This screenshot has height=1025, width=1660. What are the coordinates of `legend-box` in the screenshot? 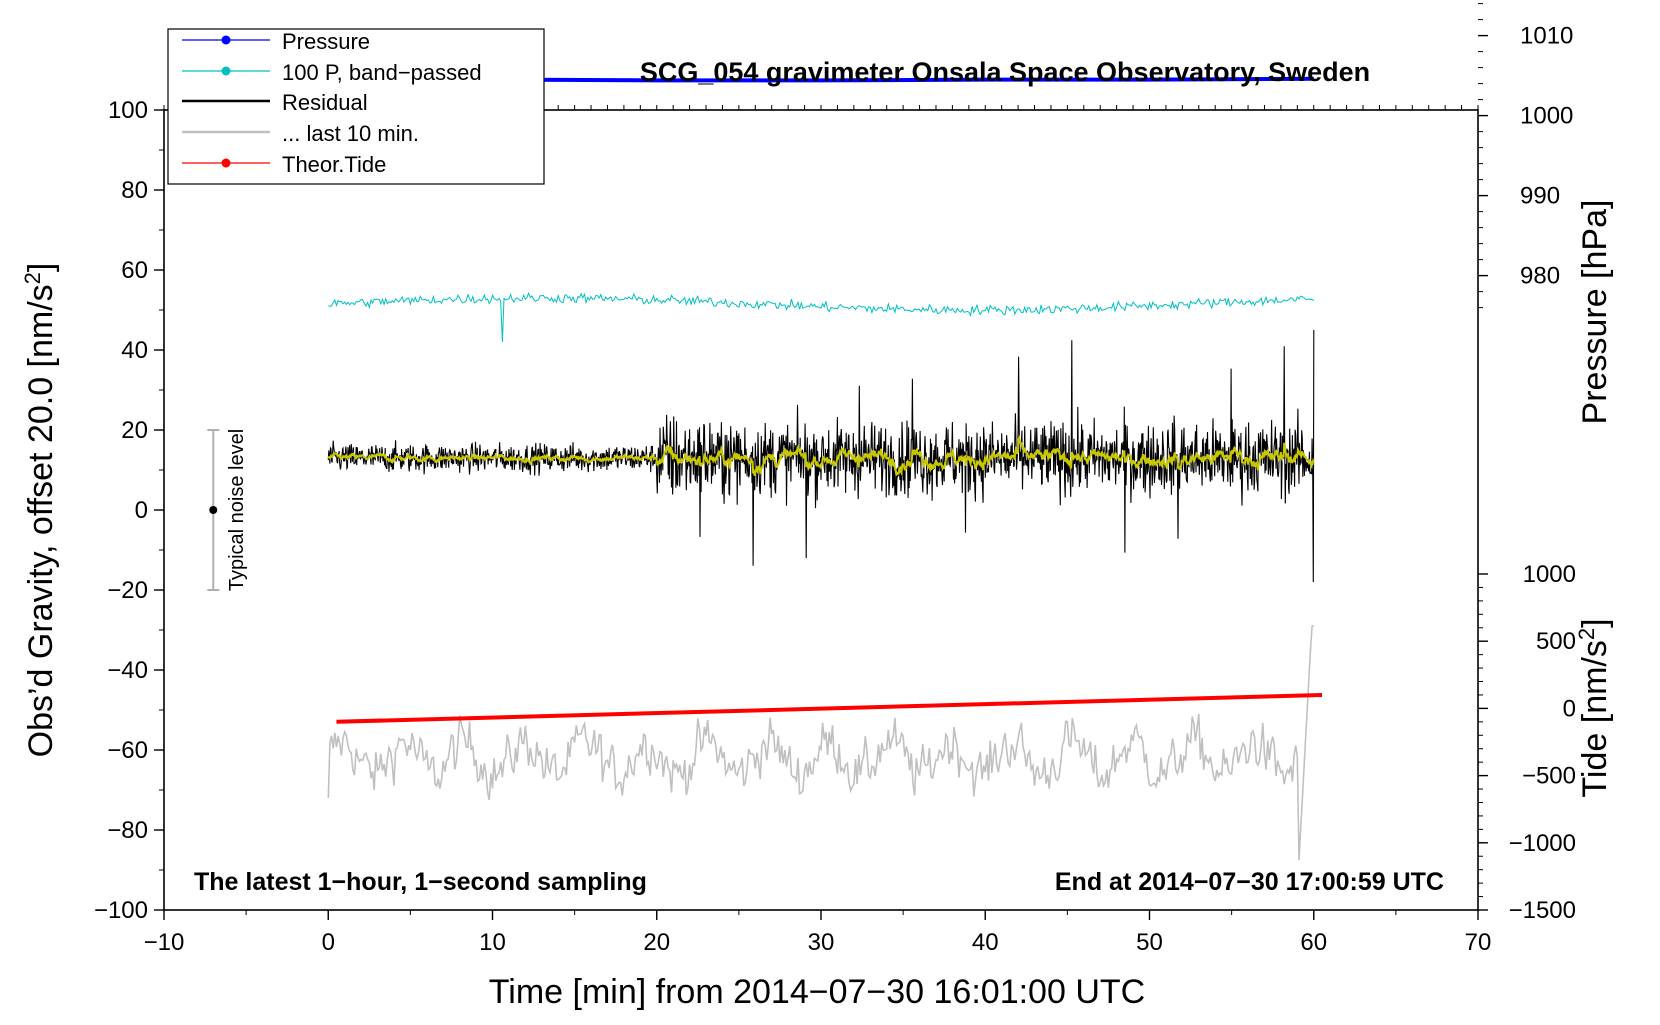 It's located at (356, 106).